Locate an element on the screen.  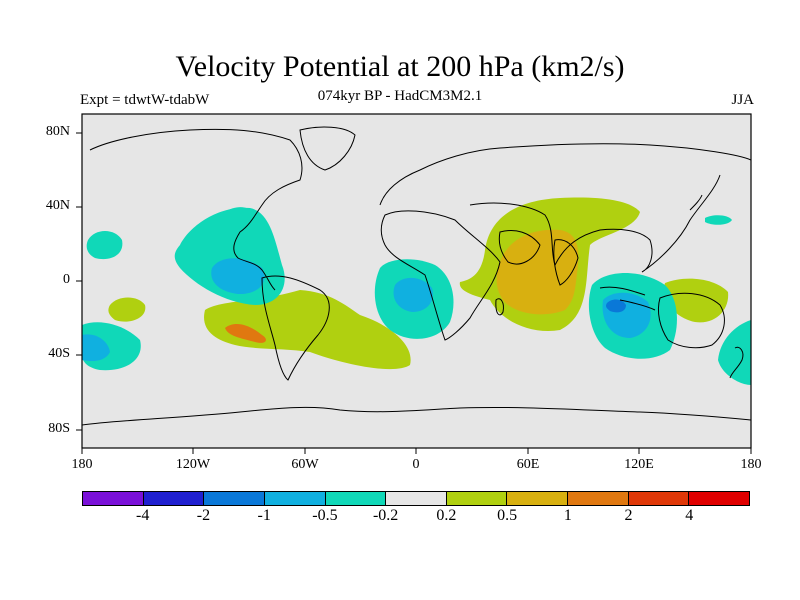
coast-south-america is located at coordinates (295, 328).